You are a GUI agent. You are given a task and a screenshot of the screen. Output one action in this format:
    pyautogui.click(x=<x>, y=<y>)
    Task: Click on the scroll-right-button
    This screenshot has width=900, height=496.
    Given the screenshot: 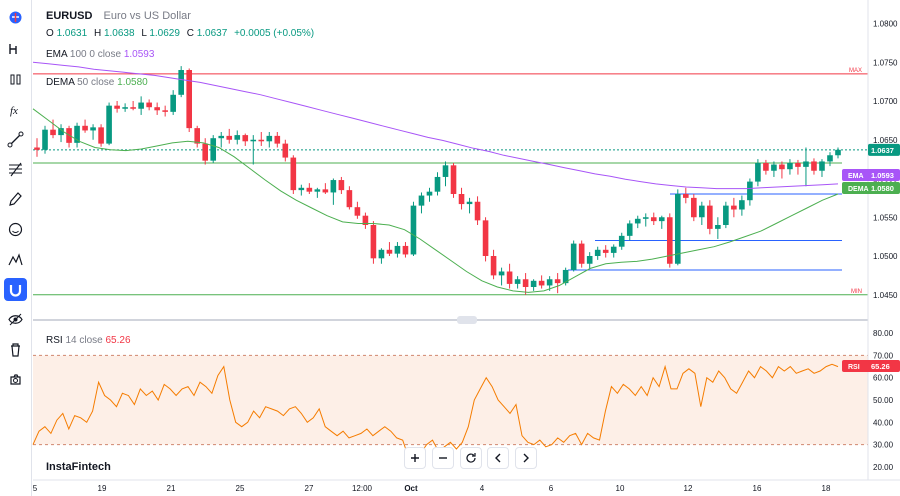 What is the action you would take?
    pyautogui.click(x=526, y=458)
    